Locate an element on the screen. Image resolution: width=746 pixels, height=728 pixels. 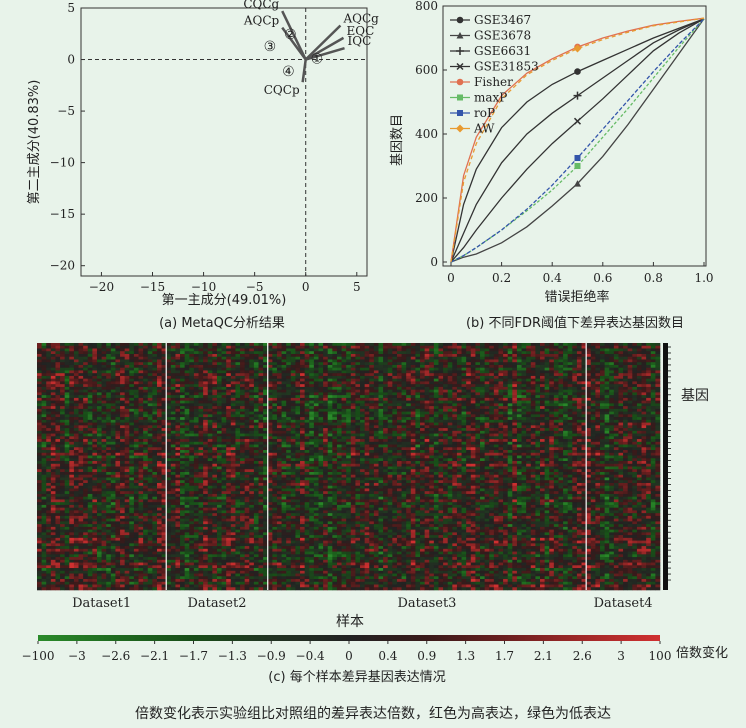
legend-marker-gse3678 is located at coordinates (460, 35).